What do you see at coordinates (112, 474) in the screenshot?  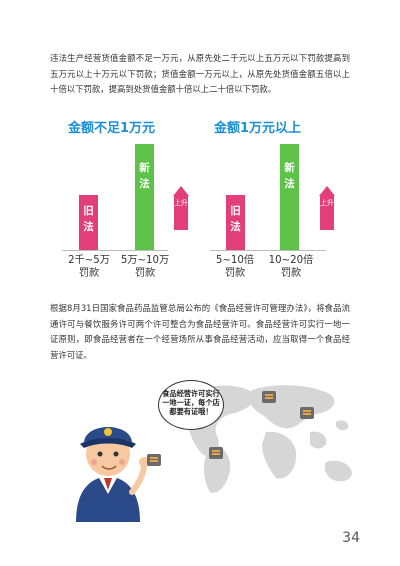 I see `inspector-mascot` at bounding box center [112, 474].